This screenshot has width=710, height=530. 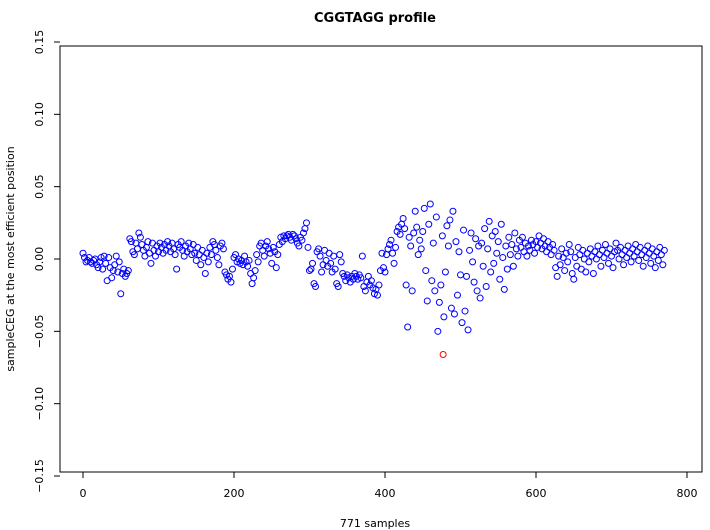 What do you see at coordinates (46, 261) in the screenshot?
I see `y-axis: −0.15 −0.10 −0.05 0.00 0.05 0.10 0.15` at bounding box center [46, 261].